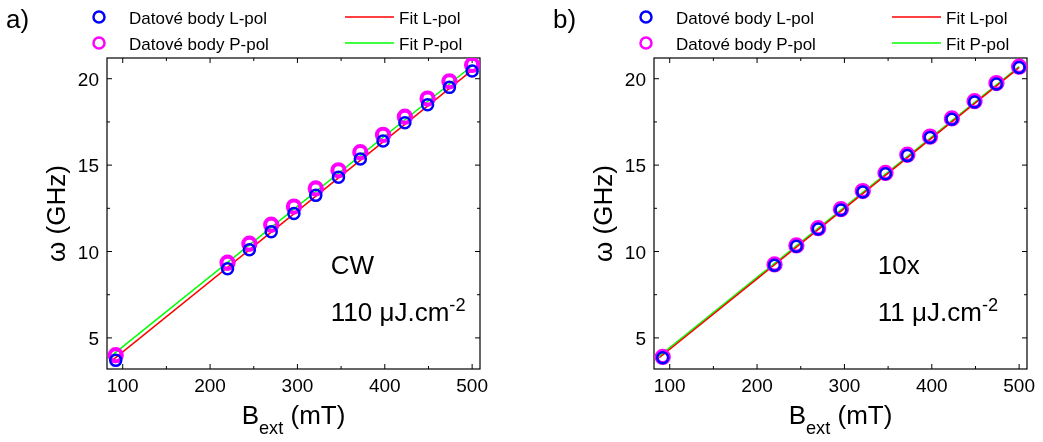  I want to click on chart-title: a), so click(18, 19).